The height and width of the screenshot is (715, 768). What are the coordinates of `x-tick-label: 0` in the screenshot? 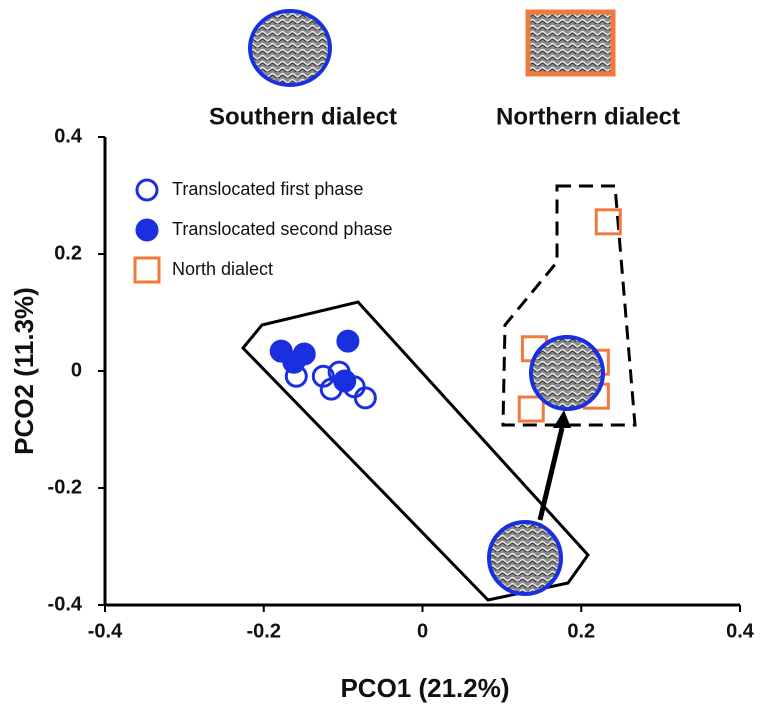 It's located at (422, 631).